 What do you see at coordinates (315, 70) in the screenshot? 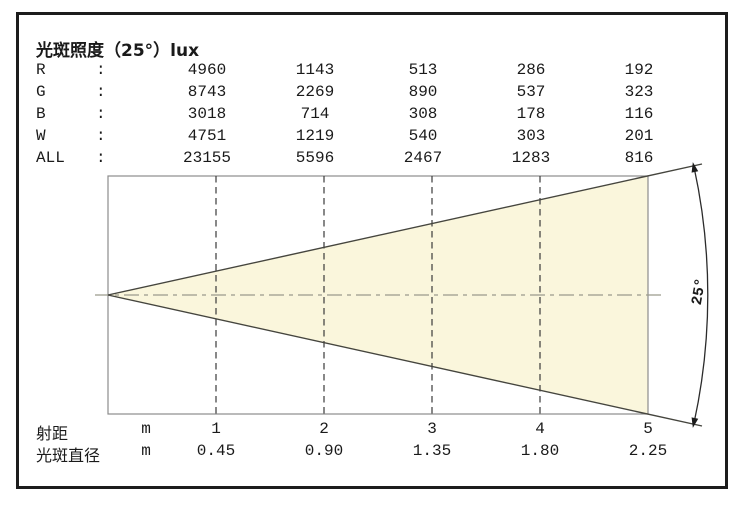
I see `value-r-2m: 1143` at bounding box center [315, 70].